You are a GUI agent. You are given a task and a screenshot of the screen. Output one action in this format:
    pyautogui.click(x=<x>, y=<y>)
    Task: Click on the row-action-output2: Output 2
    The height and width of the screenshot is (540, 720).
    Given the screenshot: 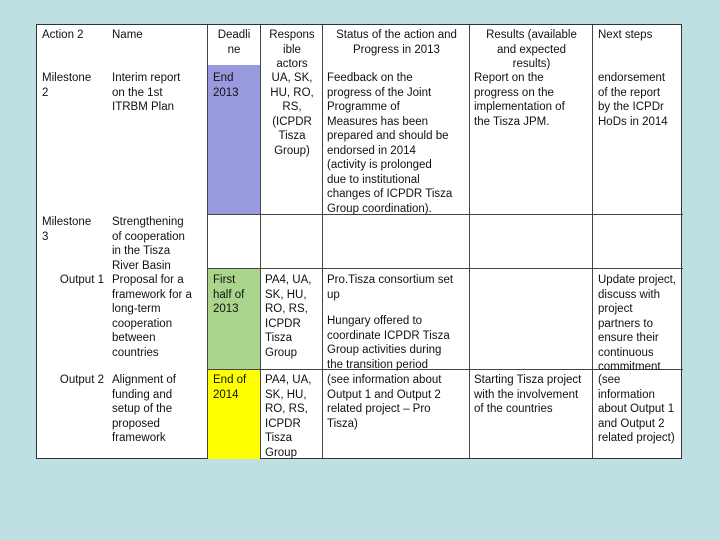 What is the action you would take?
    pyautogui.click(x=81, y=380)
    